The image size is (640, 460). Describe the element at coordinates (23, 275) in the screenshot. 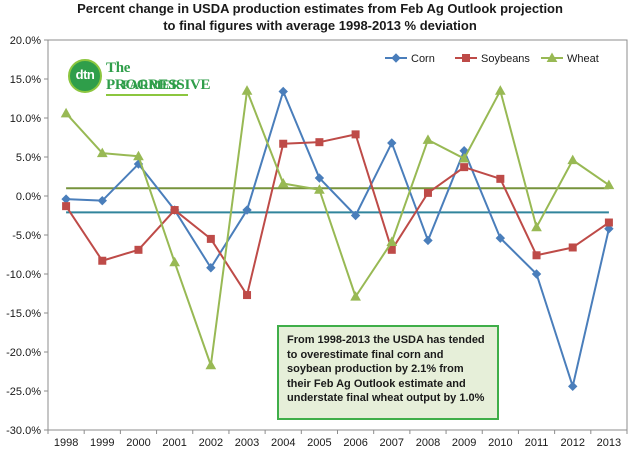

I see `y-tick-label: -10.0%` at that location.